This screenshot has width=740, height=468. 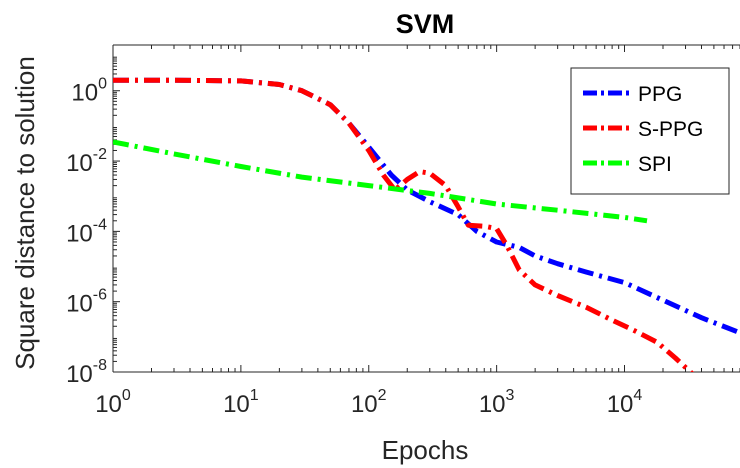 I want to click on x-tick-label: 10³, so click(x=497, y=402).